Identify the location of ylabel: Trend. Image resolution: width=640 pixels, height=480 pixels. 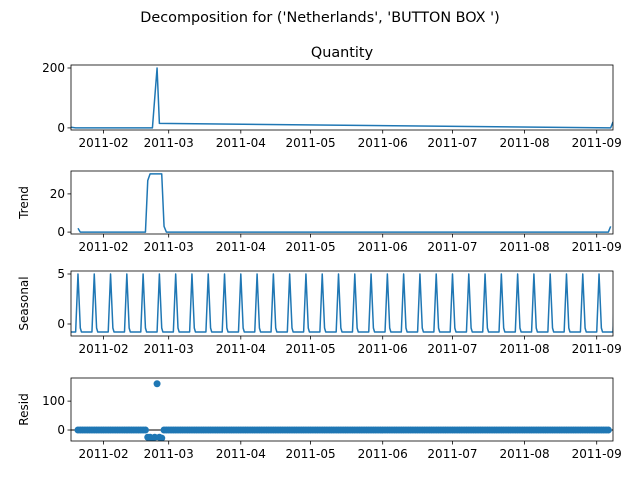
(24, 203).